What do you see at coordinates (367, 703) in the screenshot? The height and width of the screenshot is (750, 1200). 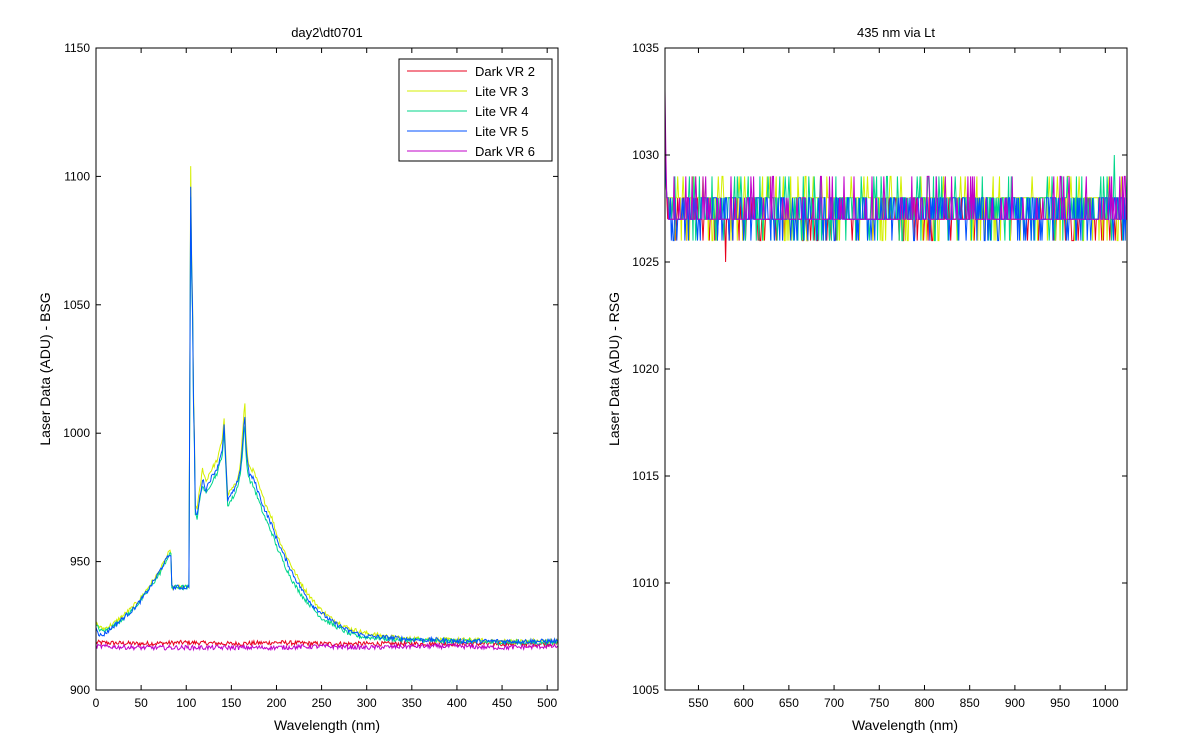 I see `x-tick-label: 300` at bounding box center [367, 703].